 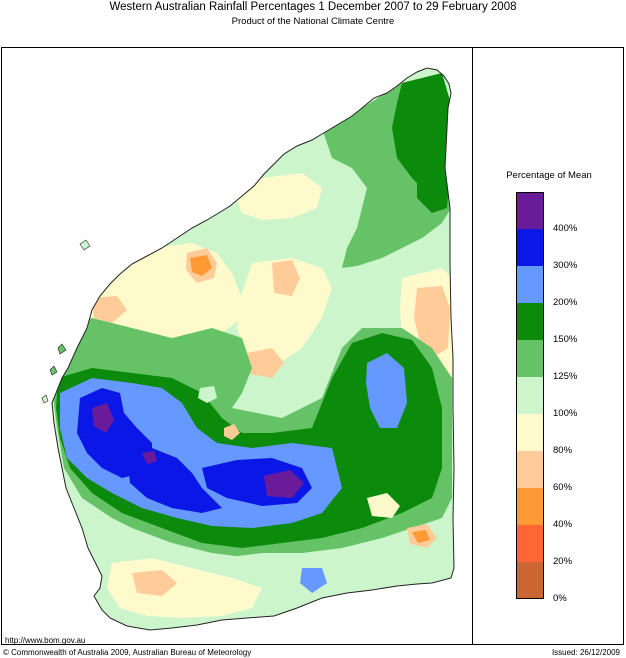 I want to click on legend-label-100pct: 100%, so click(x=565, y=413).